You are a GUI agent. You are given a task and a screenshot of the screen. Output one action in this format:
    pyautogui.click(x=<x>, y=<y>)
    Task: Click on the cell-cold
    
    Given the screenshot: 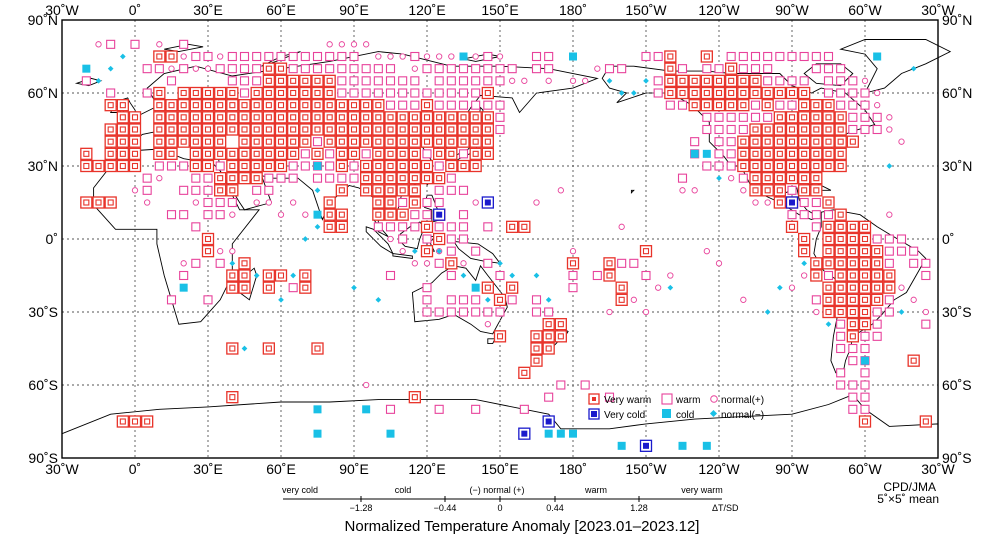 What is the action you would take?
    pyautogui.click(x=317, y=214)
    